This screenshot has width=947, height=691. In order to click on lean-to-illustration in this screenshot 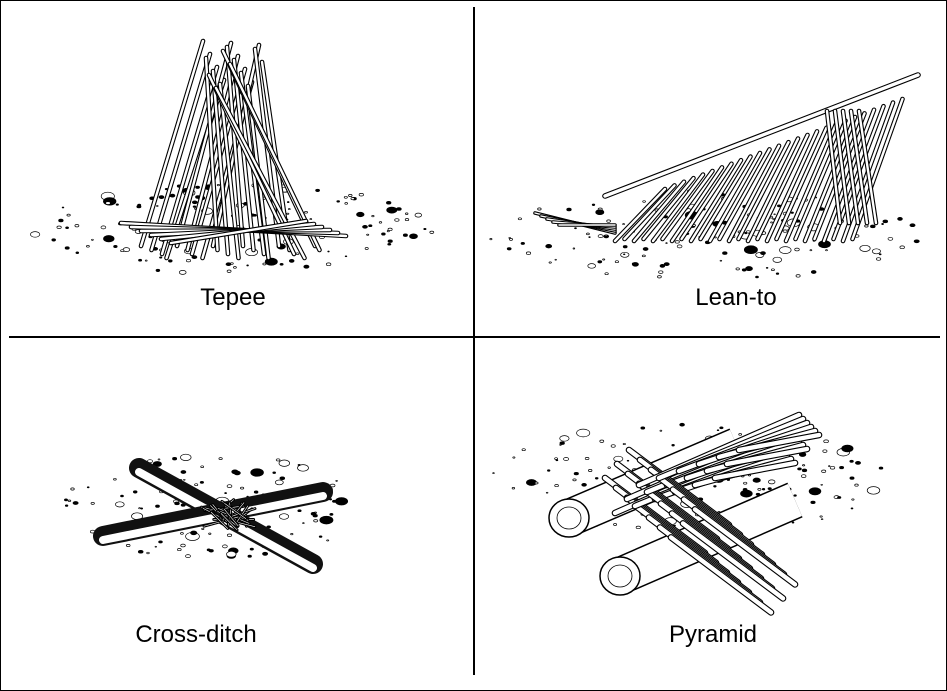, I will do `click(705, 175)`.